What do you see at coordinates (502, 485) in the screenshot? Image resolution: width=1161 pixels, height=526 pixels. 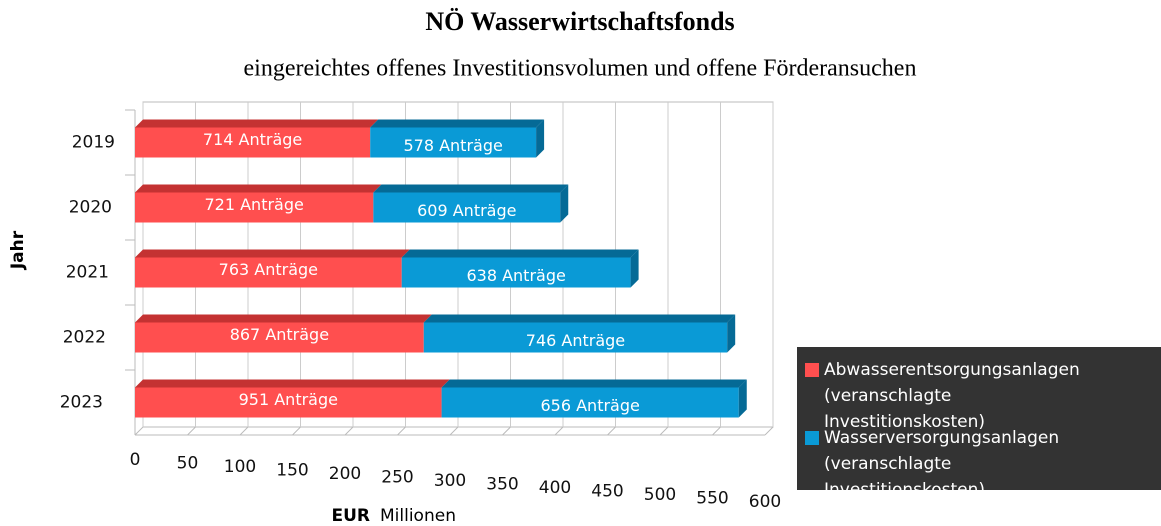 I see `x-tick-label: 350` at bounding box center [502, 485].